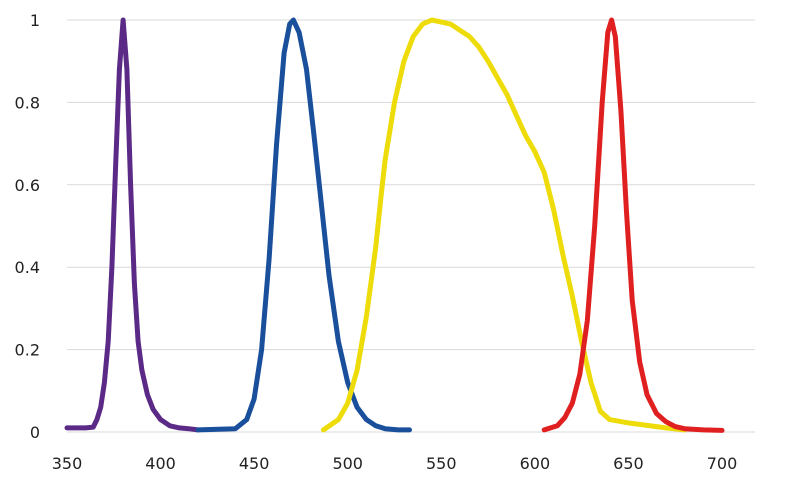 This screenshot has width=792, height=496. I want to click on x-tick-label: 700, so click(722, 463).